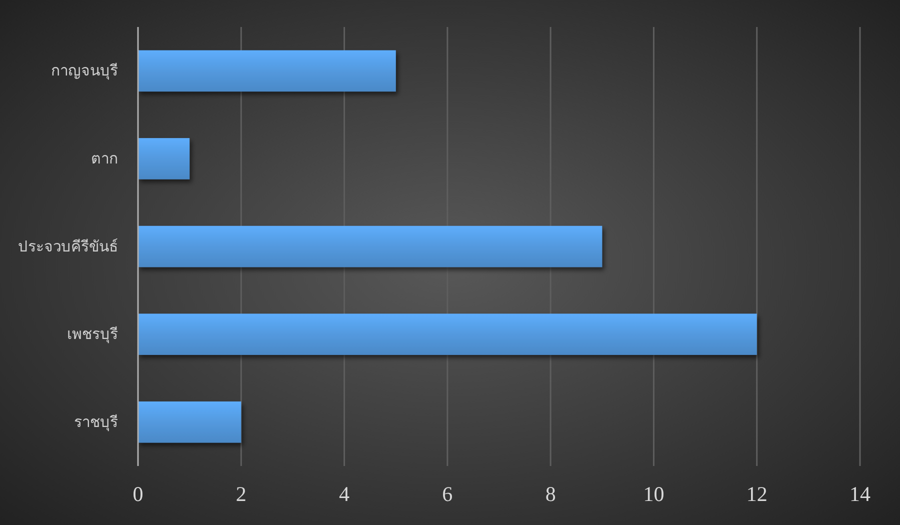 Image resolution: width=900 pixels, height=525 pixels. I want to click on x-tick-label: 2, so click(241, 494).